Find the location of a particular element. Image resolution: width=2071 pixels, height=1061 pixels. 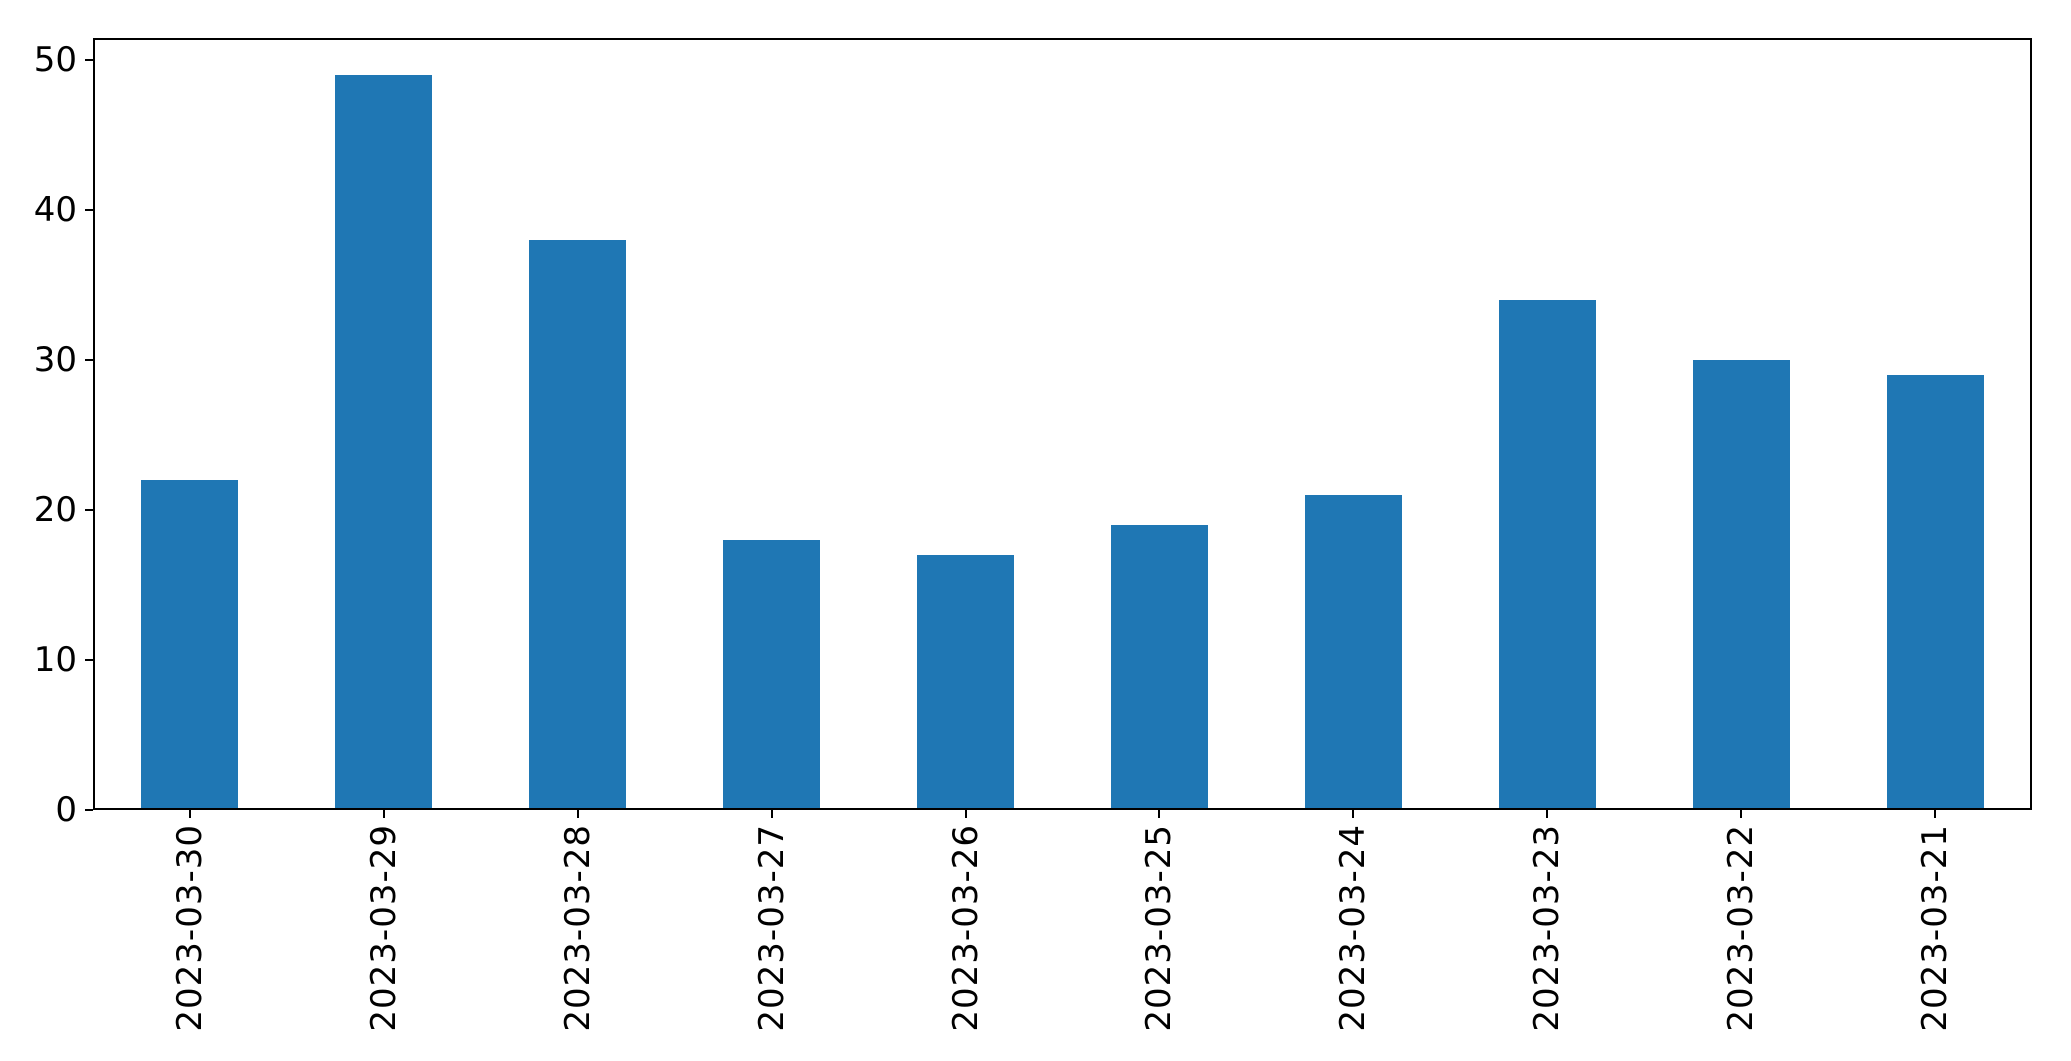

x-tick-label: 2023-03-23 is located at coordinates (1547, 928).